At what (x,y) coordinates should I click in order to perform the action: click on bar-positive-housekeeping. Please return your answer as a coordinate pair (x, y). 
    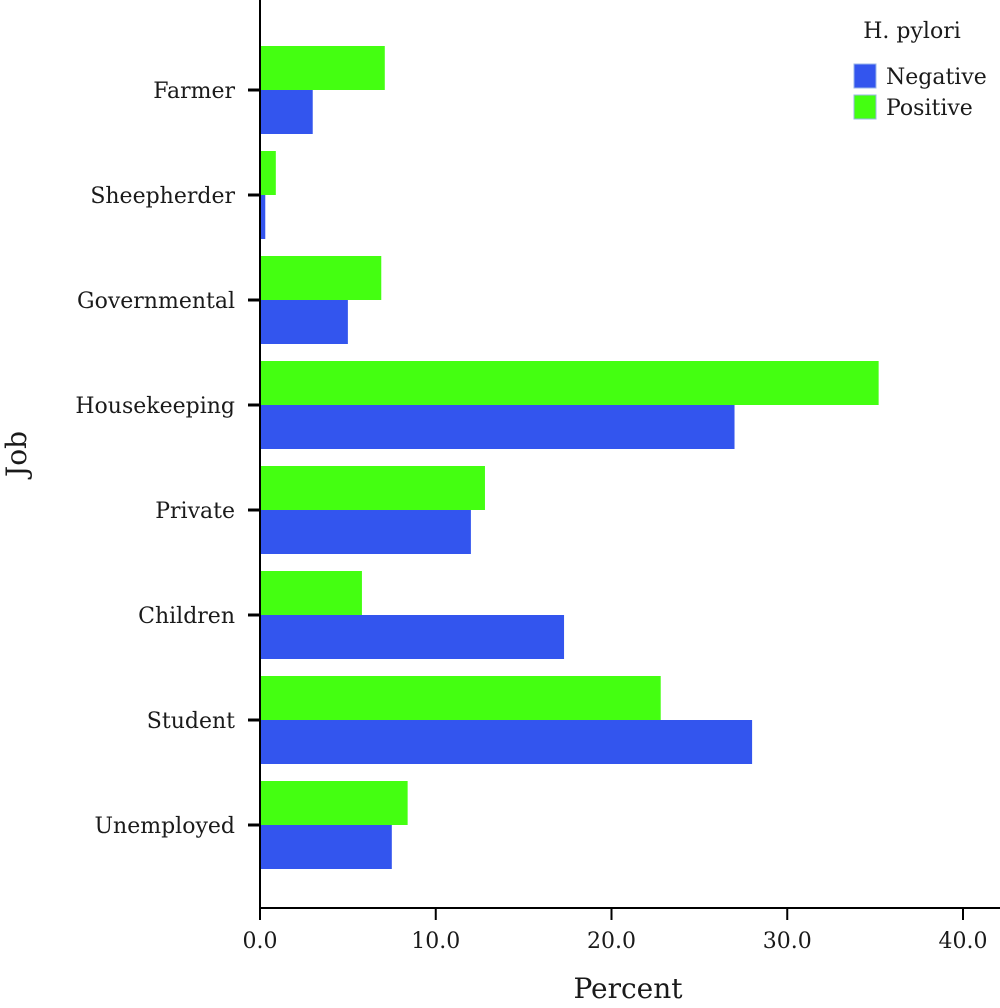
    Looking at the image, I should click on (569, 383).